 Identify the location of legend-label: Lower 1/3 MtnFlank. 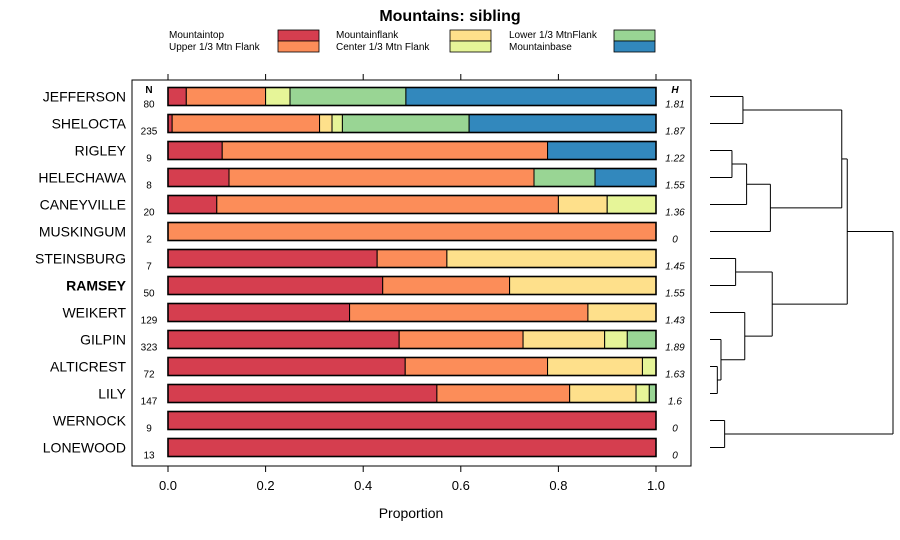
(553, 35).